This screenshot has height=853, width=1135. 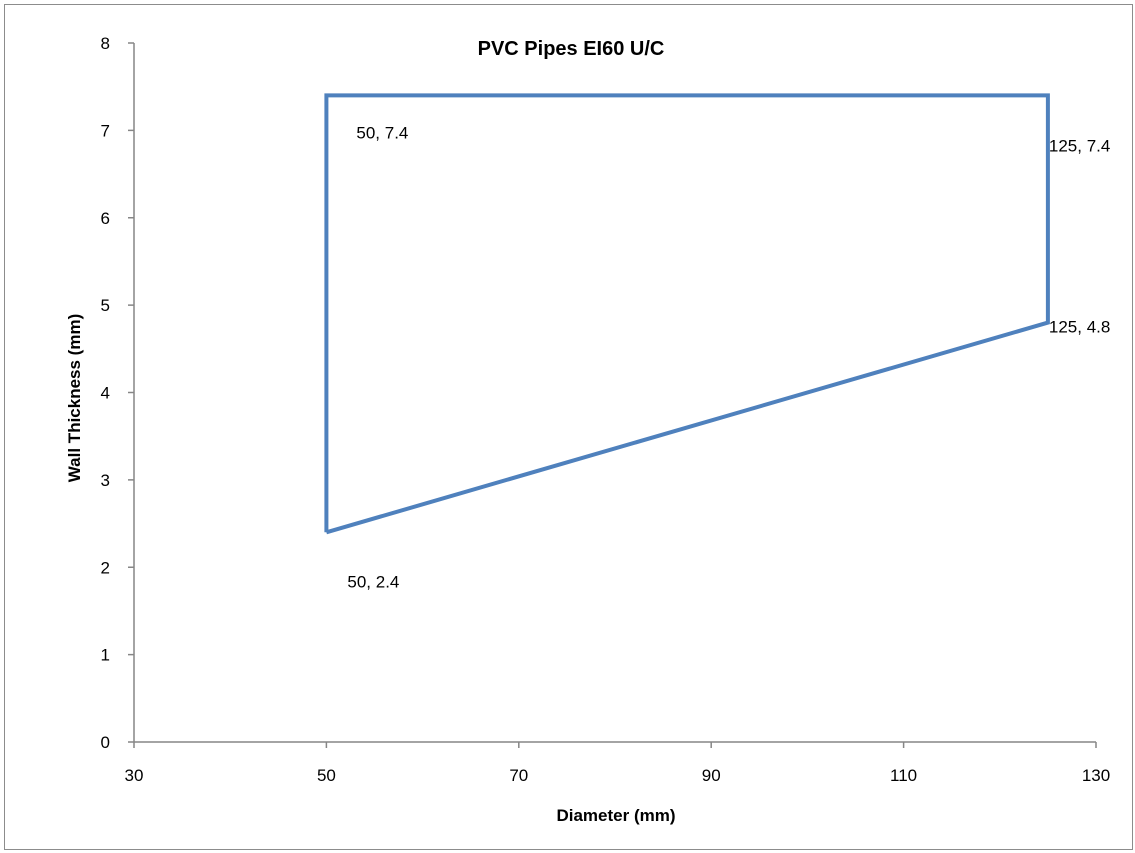 I want to click on y-tick-label: 3, so click(x=105, y=480).